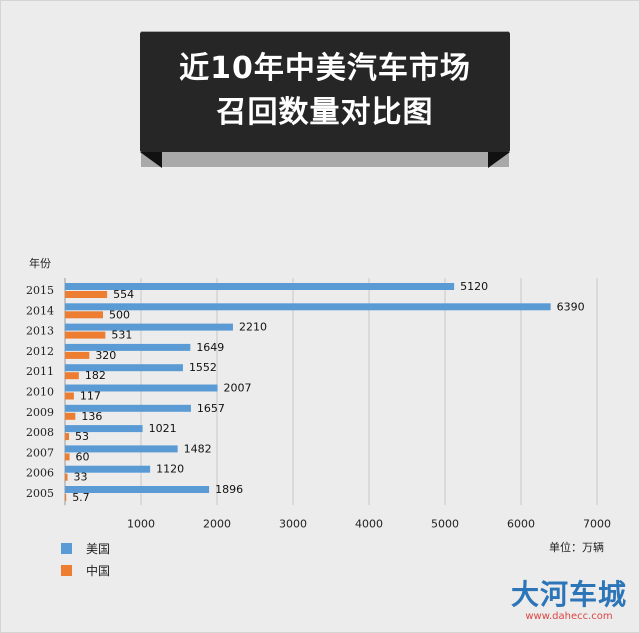  What do you see at coordinates (568, 594) in the screenshot?
I see `watermark-text: 大河车城` at bounding box center [568, 594].